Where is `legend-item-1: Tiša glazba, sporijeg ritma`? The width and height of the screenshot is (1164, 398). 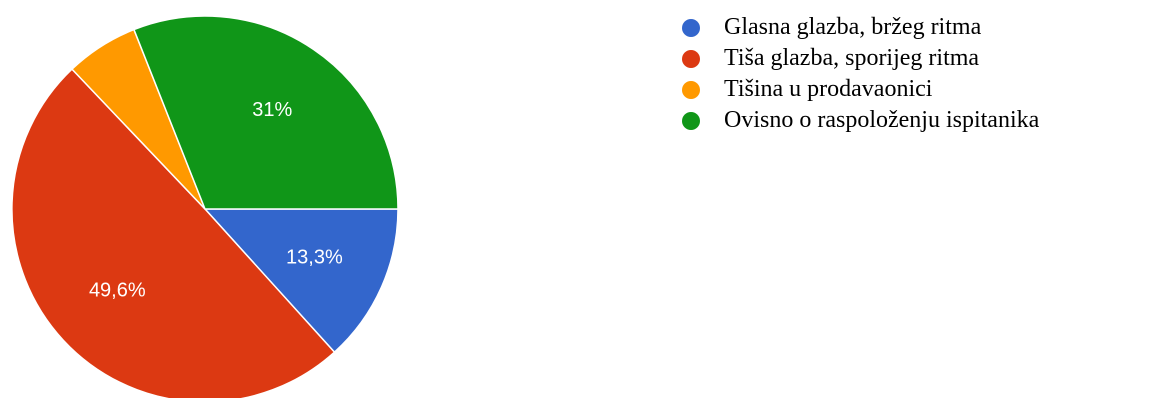 legend-item-1: Tiša glazba, sporijeg ritma is located at coordinates (860, 58).